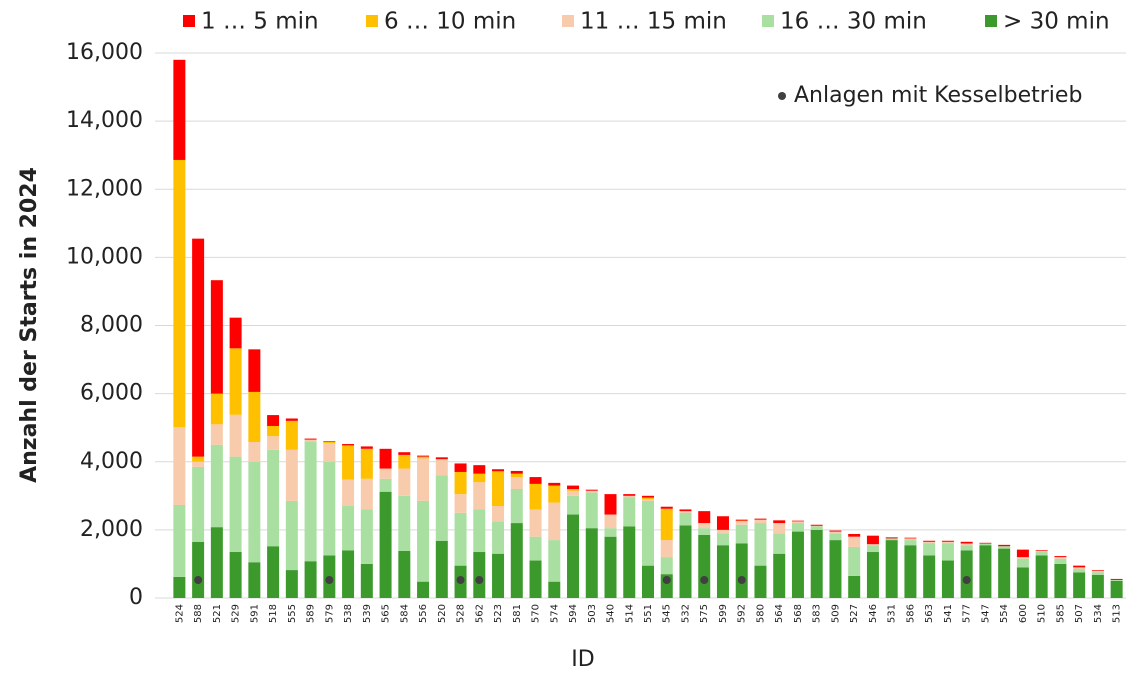  What do you see at coordinates (1098, 613) in the screenshot?
I see `x-tick-label: 534` at bounding box center [1098, 613].